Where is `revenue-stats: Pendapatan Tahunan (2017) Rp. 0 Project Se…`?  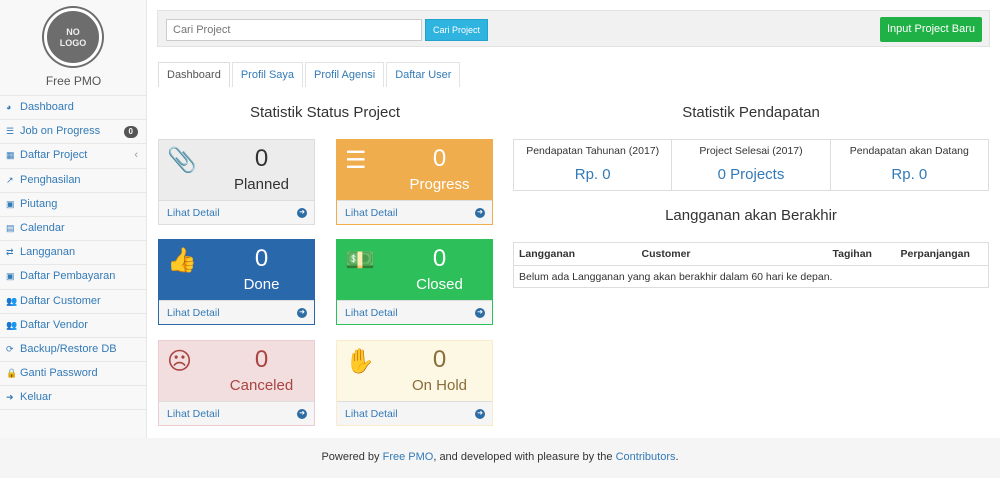
revenue-stats: Pendapatan Tahunan (2017) Rp. 0 Project Se… is located at coordinates (751, 165).